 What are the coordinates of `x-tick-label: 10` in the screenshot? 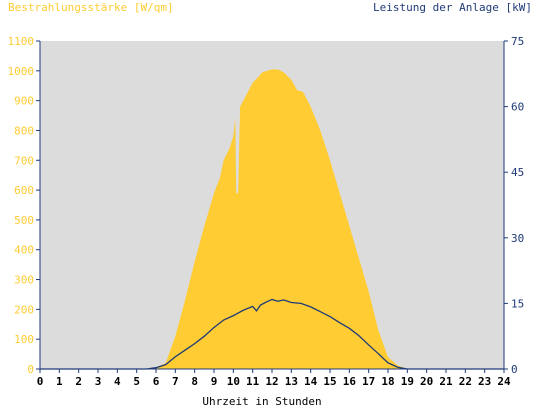 It's located at (233, 381).